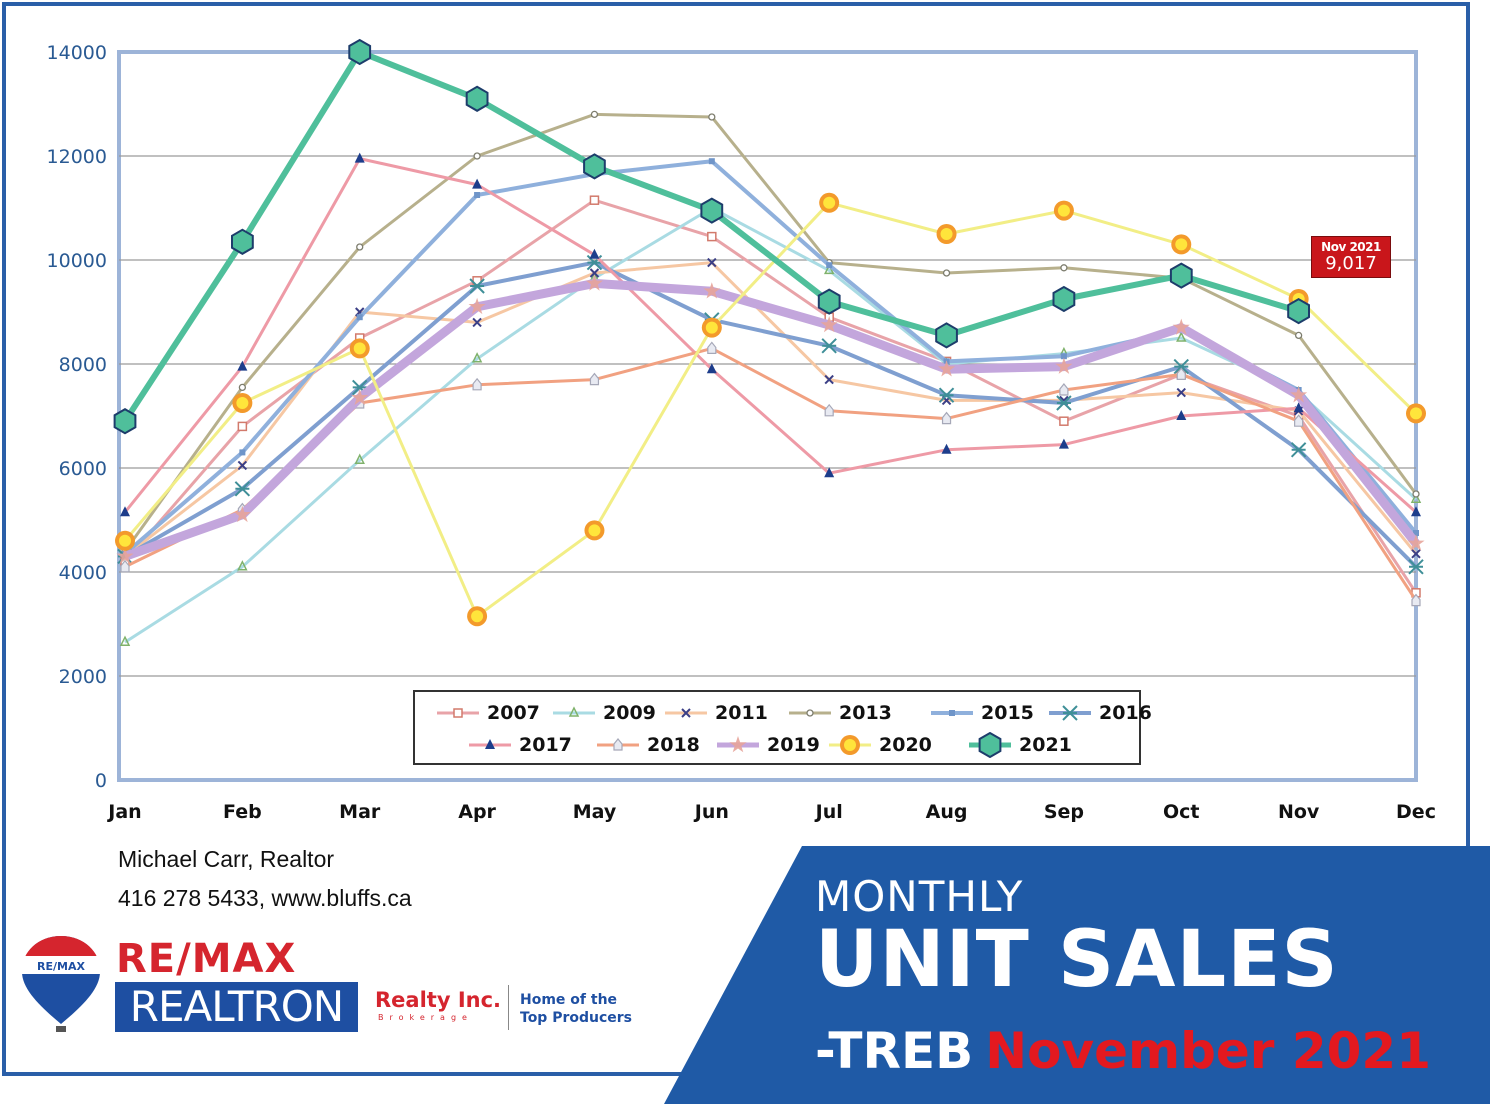 Image resolution: width=1504 pixels, height=1104 pixels. What do you see at coordinates (919, 896) in the screenshot?
I see `banner-monthly: MONTHLY` at bounding box center [919, 896].